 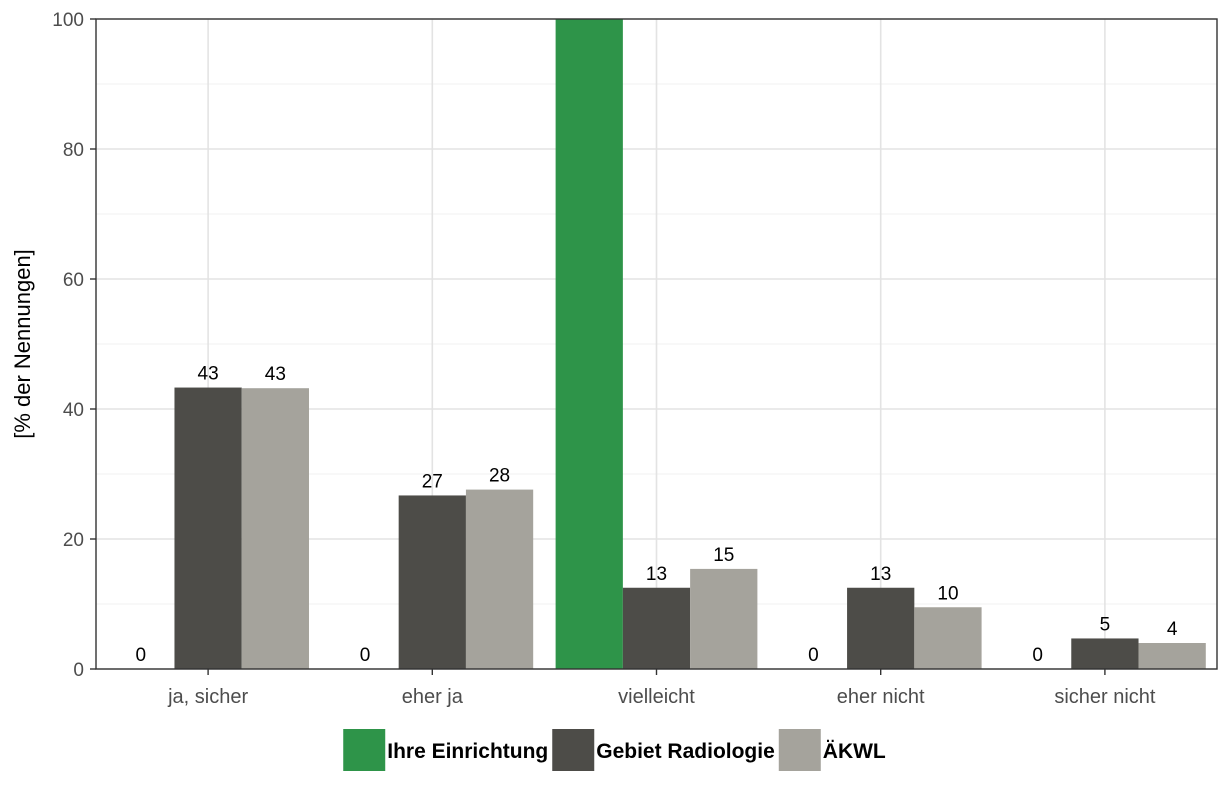 What do you see at coordinates (499, 476) in the screenshot?
I see `data-label: 28` at bounding box center [499, 476].